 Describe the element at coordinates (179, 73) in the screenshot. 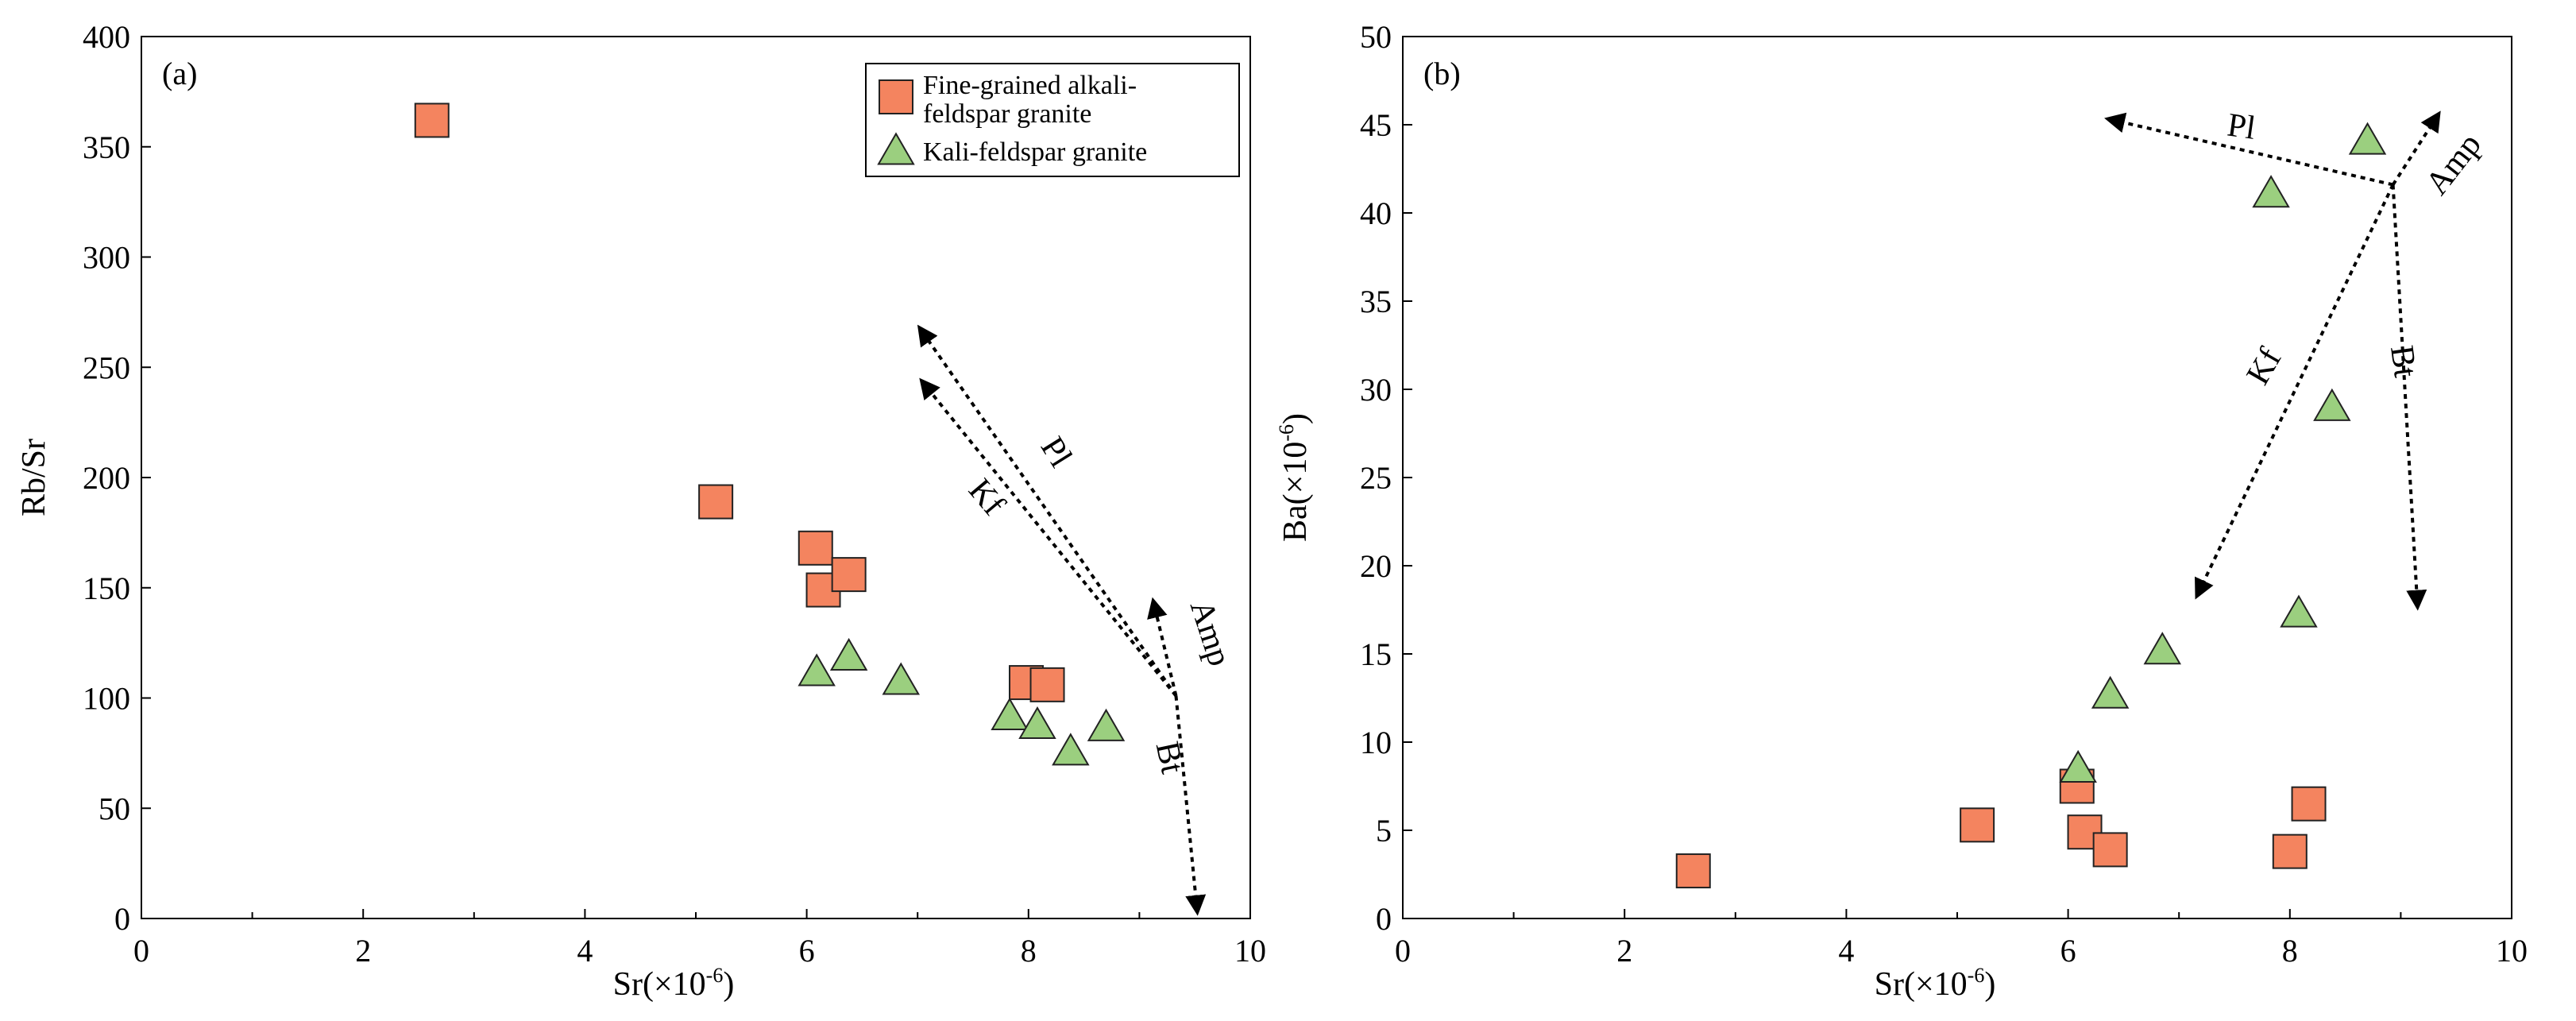

I see `panel-label: (a)` at that location.